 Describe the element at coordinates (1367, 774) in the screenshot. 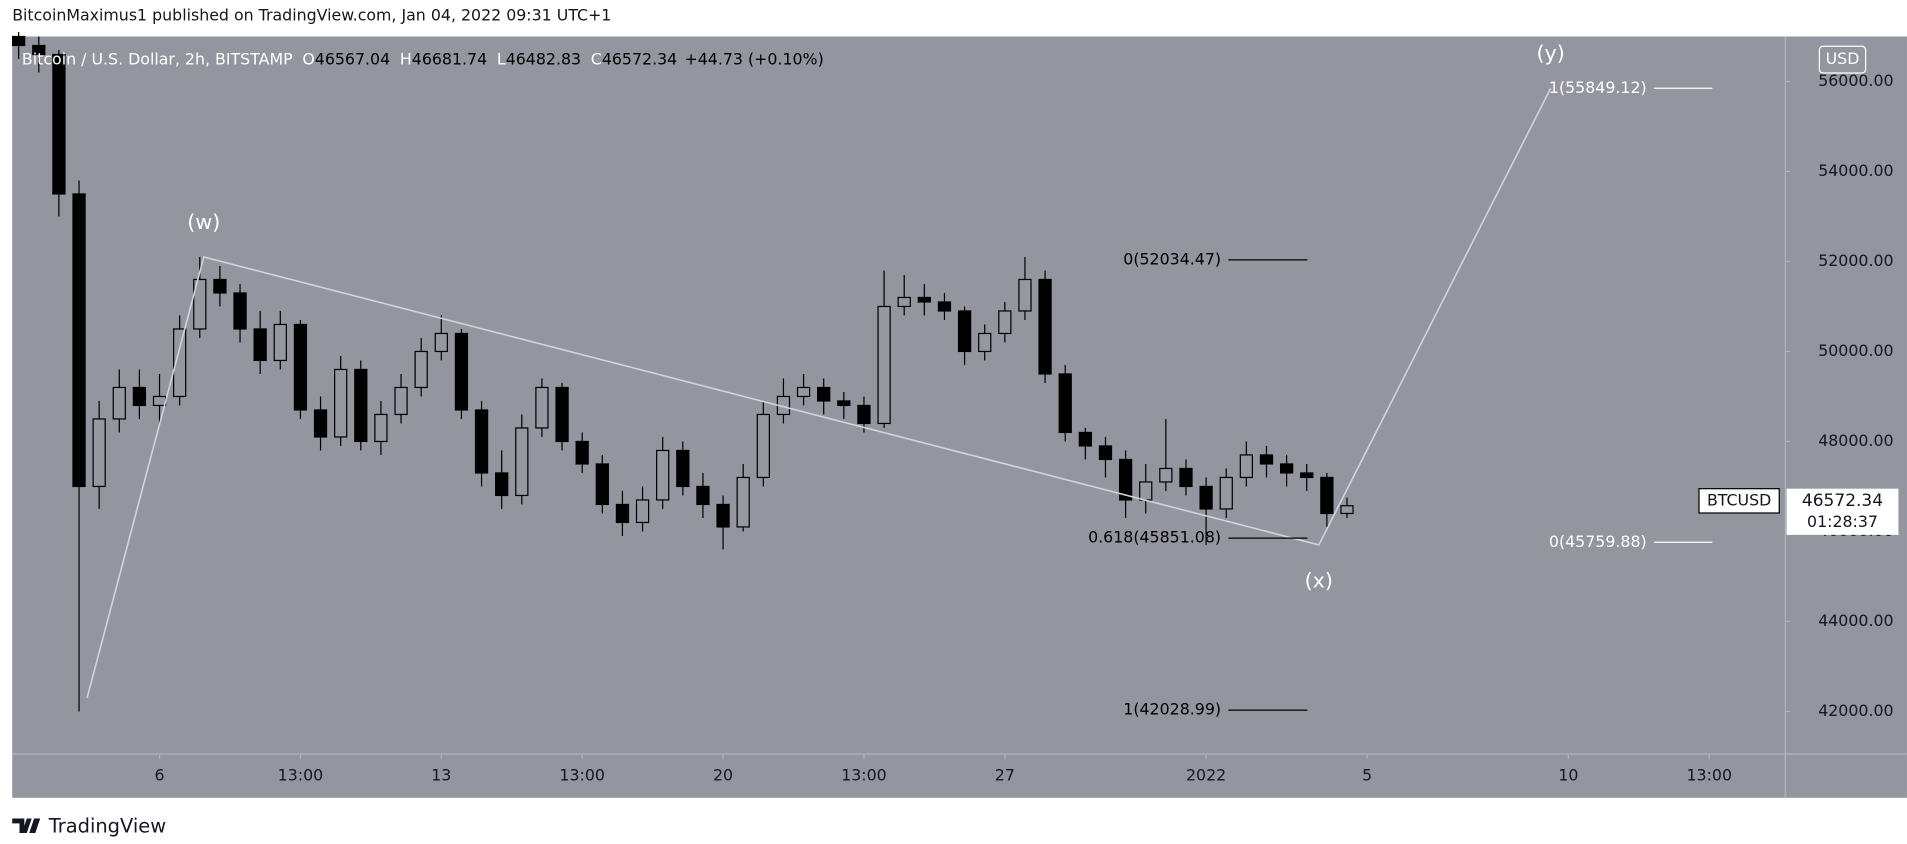

I see `x-tick-label: 5` at that location.